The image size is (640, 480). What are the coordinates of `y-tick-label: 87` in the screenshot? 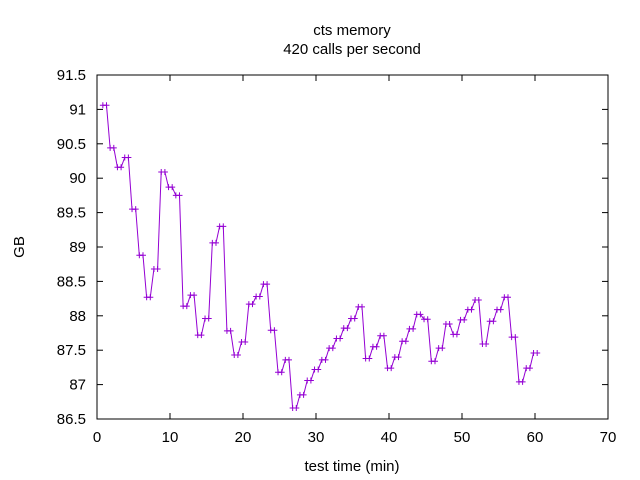 It's located at (77, 385).